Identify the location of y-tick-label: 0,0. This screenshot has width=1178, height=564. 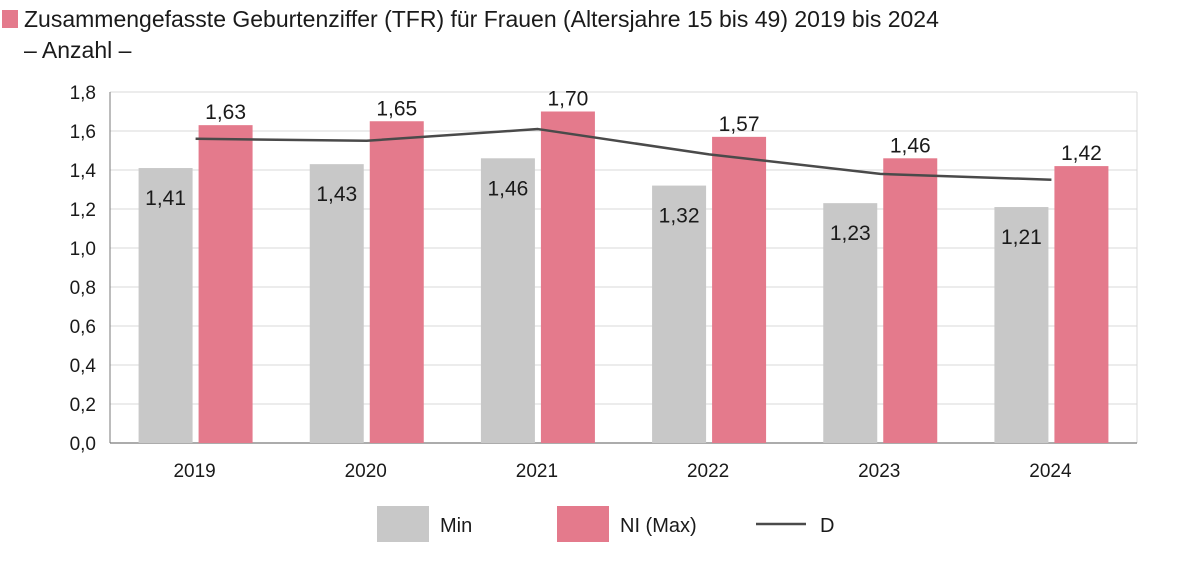
(83, 444).